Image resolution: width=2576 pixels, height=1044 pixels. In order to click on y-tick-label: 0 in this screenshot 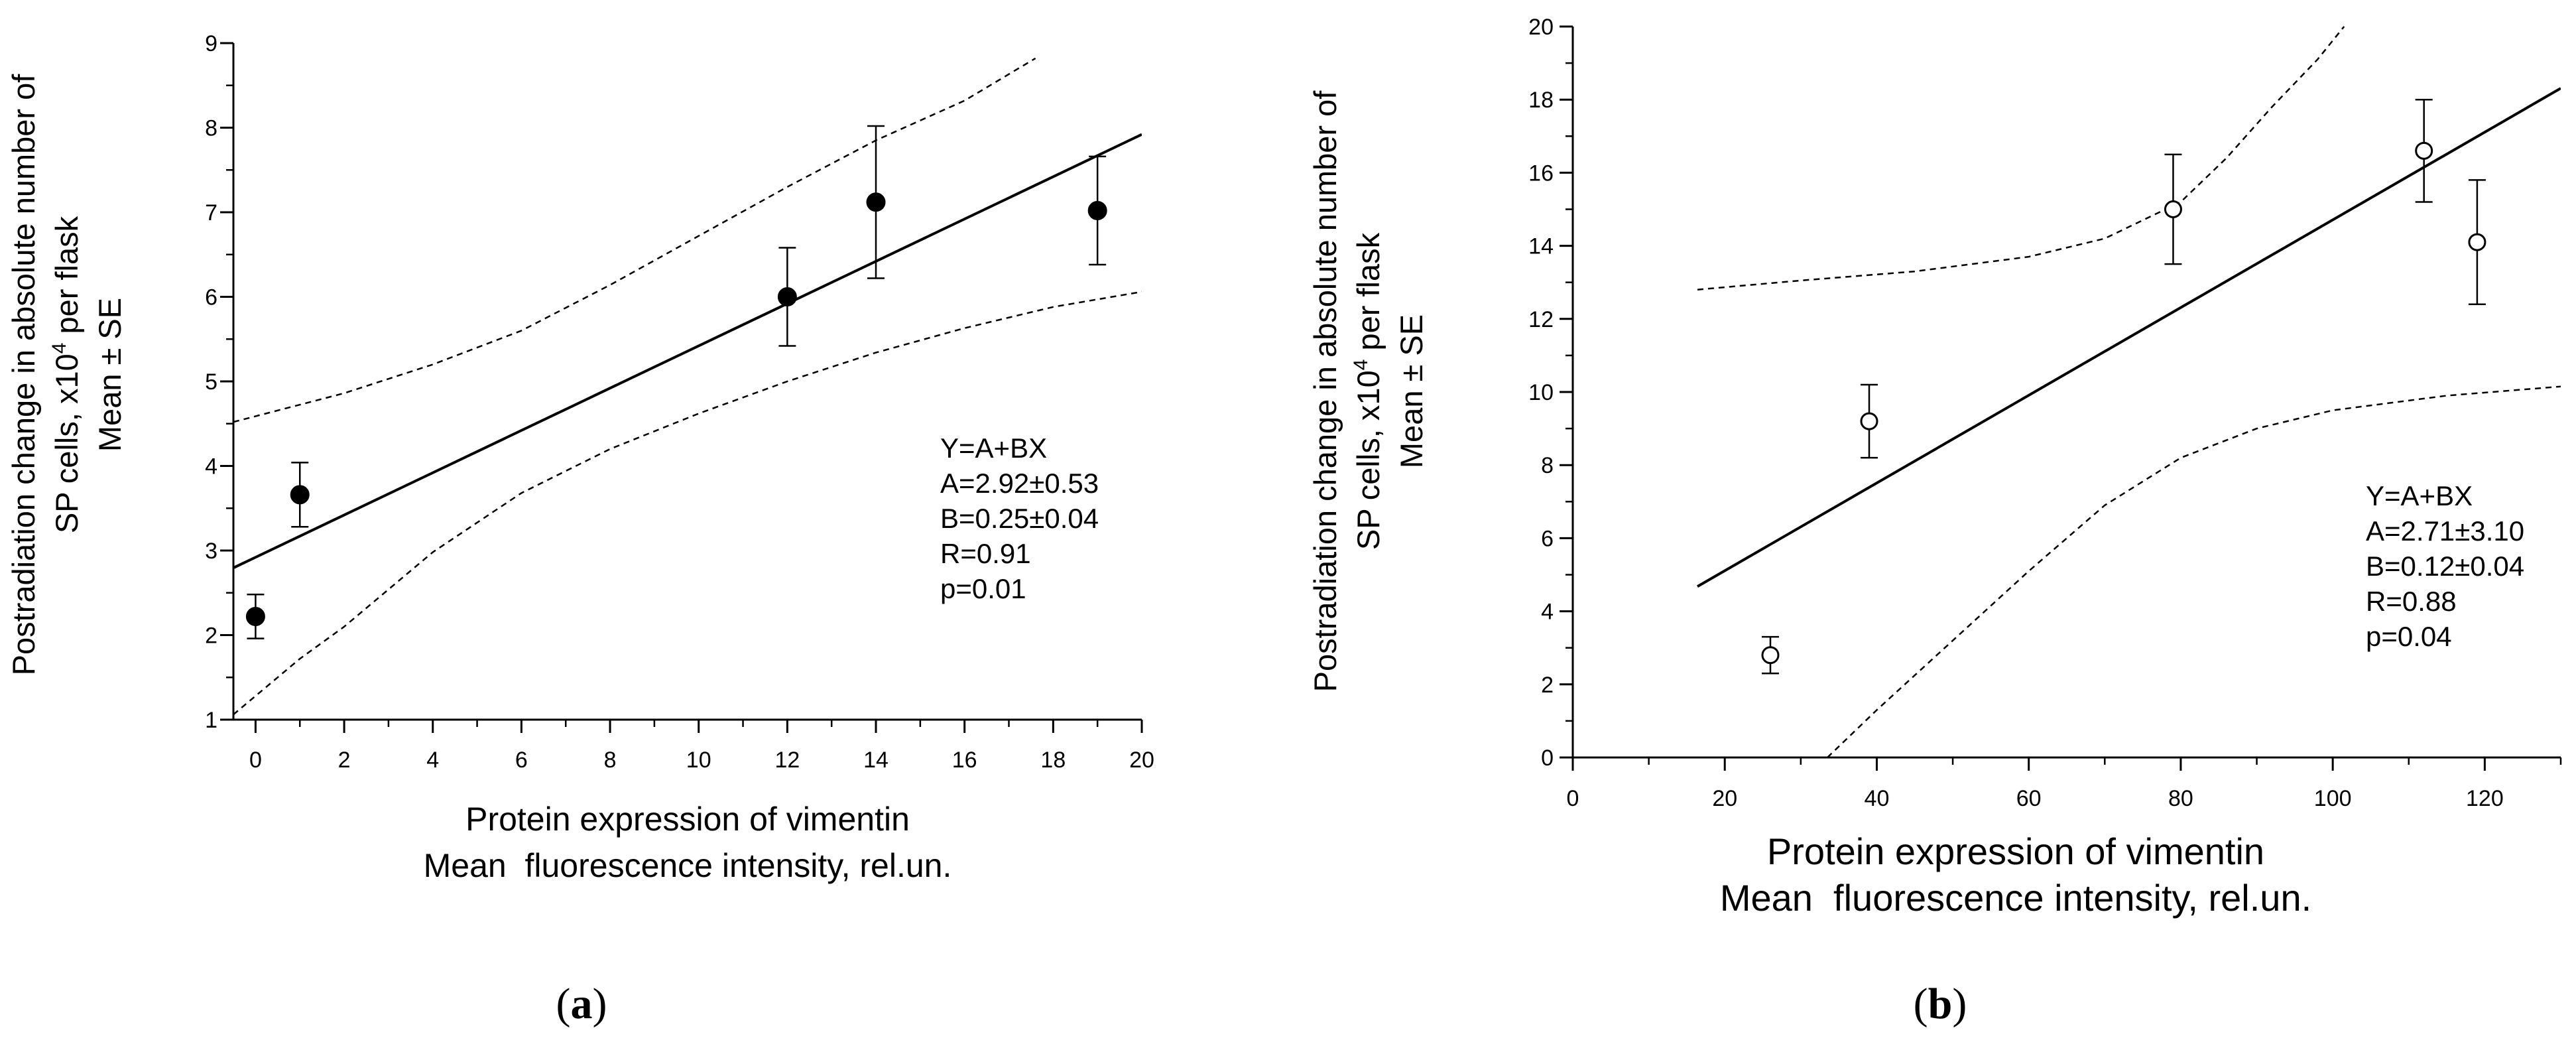, I will do `click(1547, 758)`.